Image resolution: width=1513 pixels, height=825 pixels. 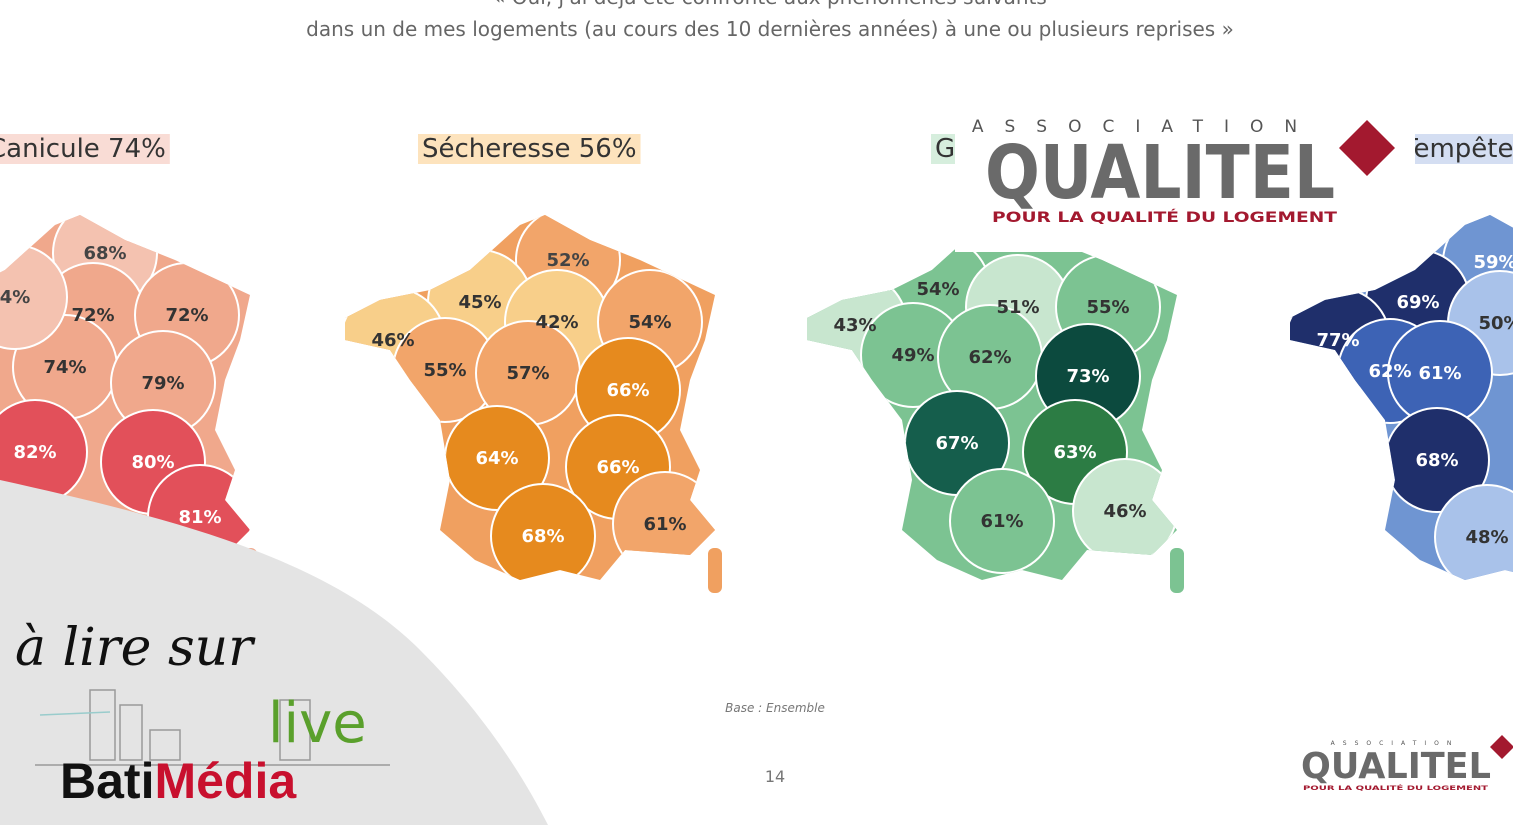 What do you see at coordinates (1017, 307) in the screenshot?
I see `region-label: 51%` at bounding box center [1017, 307].